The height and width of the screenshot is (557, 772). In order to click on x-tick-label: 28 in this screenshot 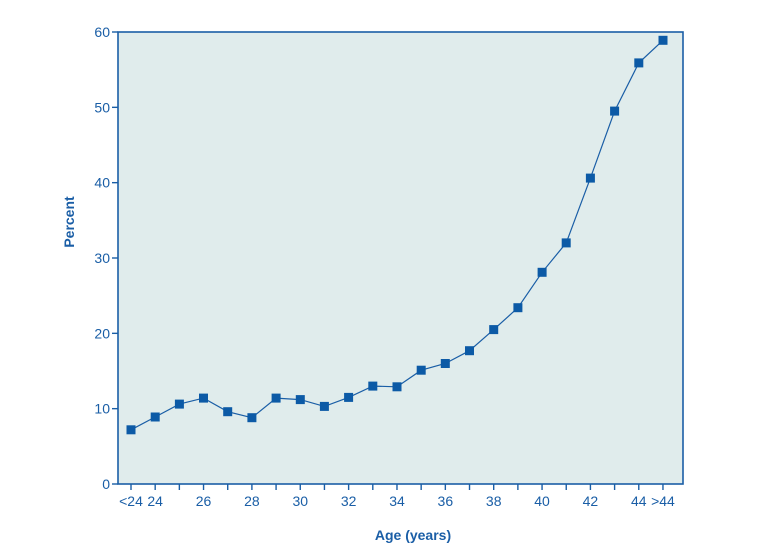, I will do `click(252, 501)`.